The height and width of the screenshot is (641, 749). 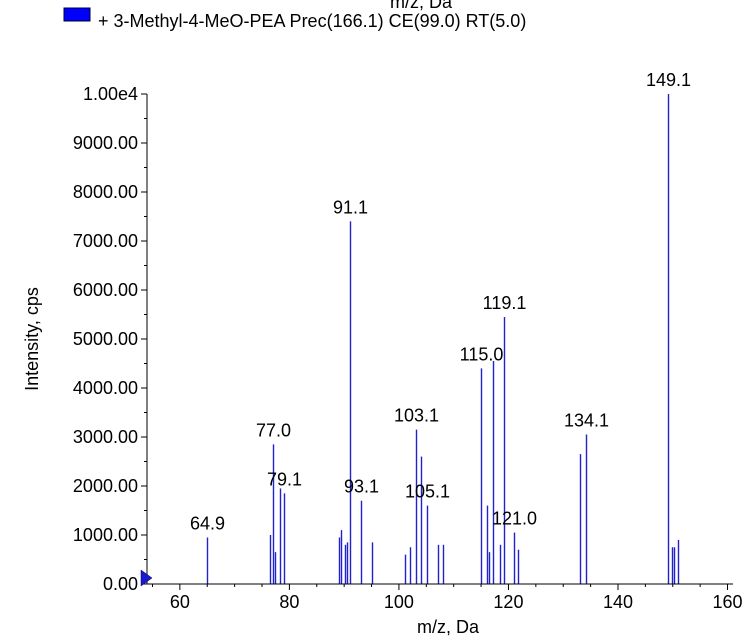 What do you see at coordinates (105, 486) in the screenshot?
I see `y-tick-label: 2000.00` at bounding box center [105, 486].